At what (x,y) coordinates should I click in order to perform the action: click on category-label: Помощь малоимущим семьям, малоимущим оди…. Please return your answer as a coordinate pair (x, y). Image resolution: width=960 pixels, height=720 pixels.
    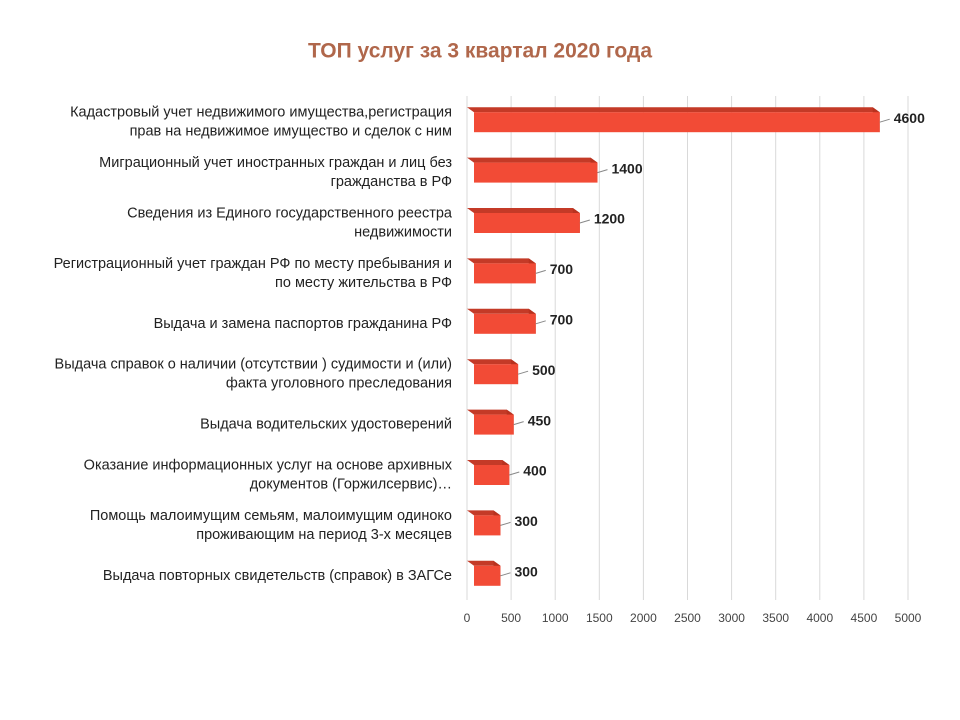
    Looking at the image, I should click on (271, 525).